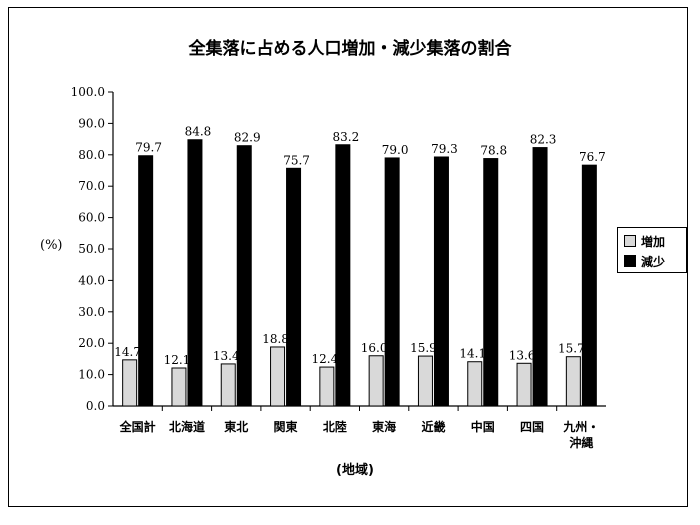 The image size is (700, 525). I want to click on data-label-increase: 13.6, so click(522, 355).